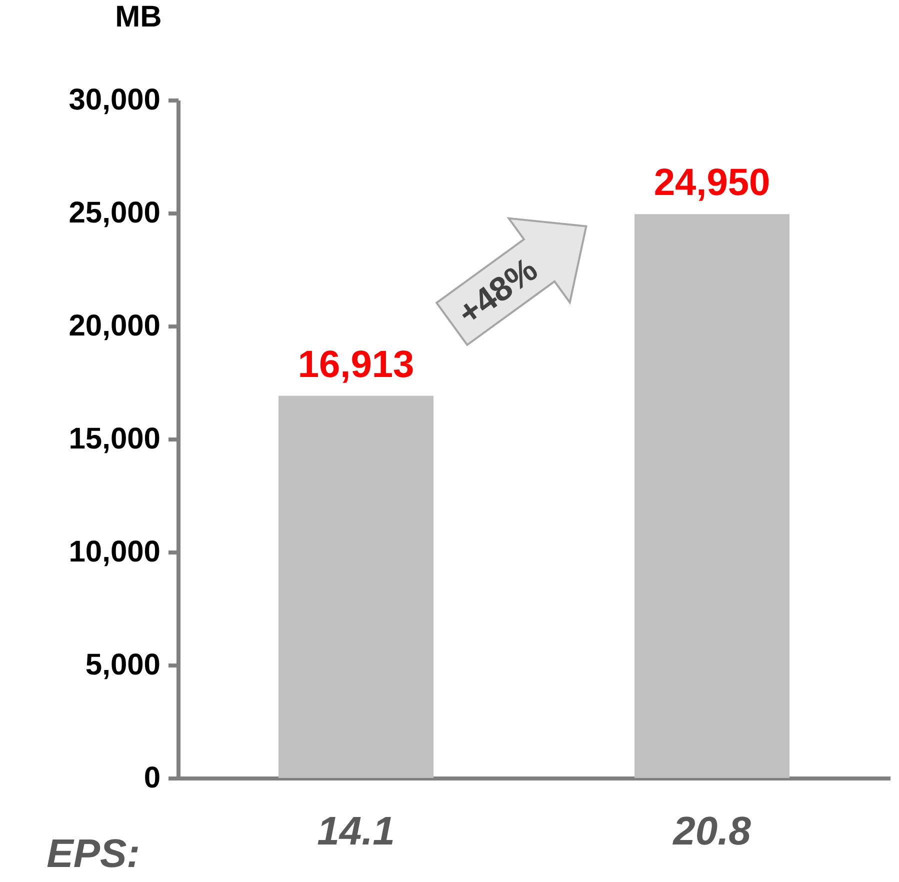  I want to click on x-tick-label: 20.8, so click(712, 832).